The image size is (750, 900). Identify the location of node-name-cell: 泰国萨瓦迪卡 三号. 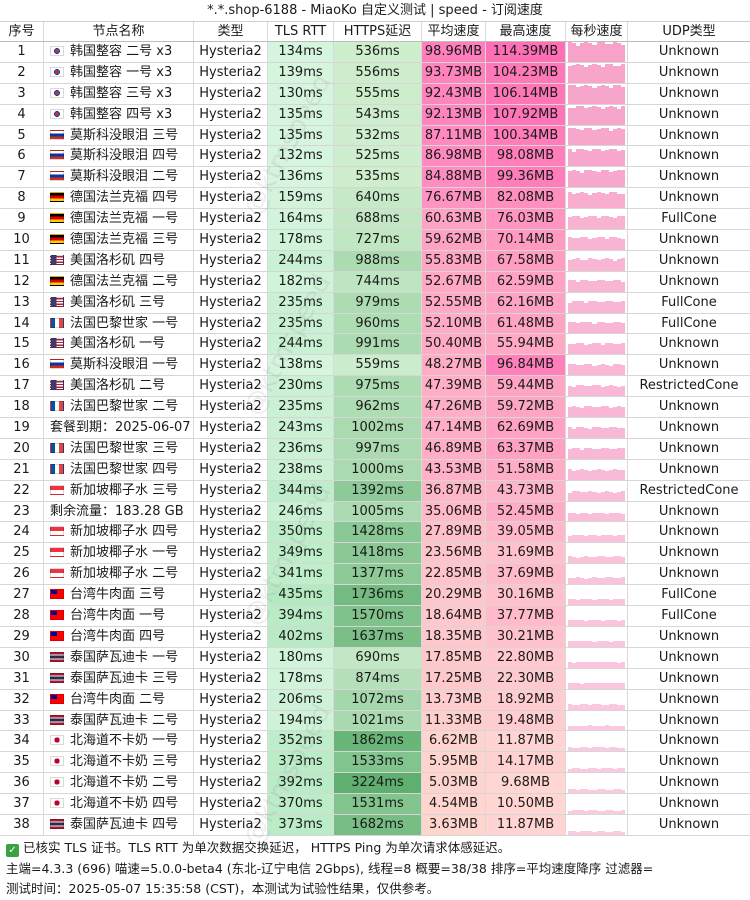
(119, 678).